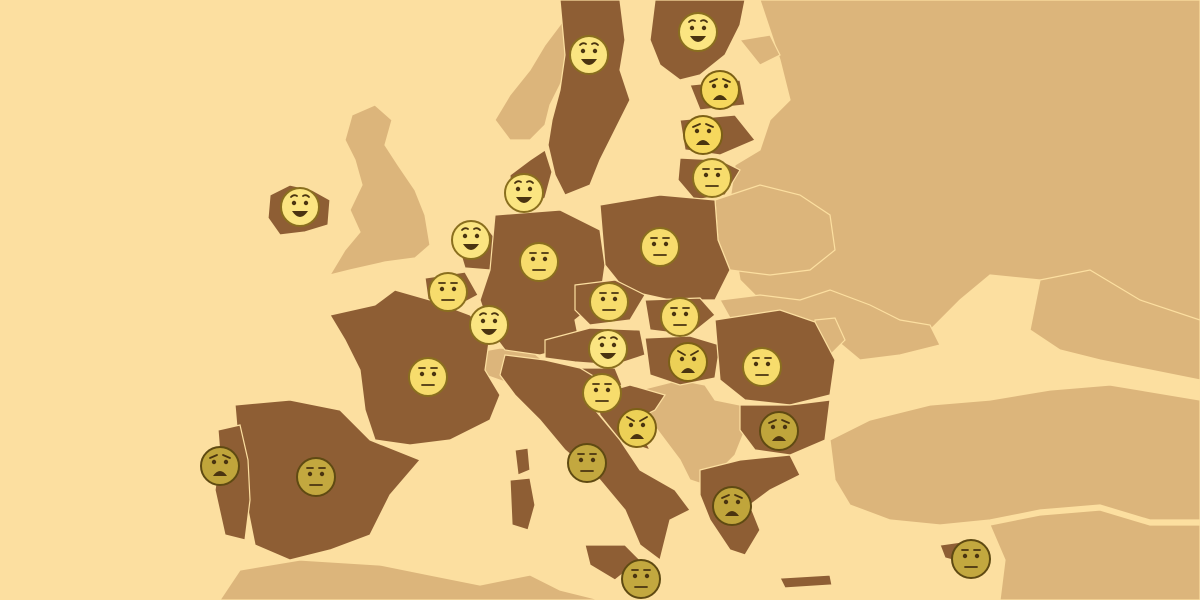  I want to click on middle-east, so click(1094, 554).